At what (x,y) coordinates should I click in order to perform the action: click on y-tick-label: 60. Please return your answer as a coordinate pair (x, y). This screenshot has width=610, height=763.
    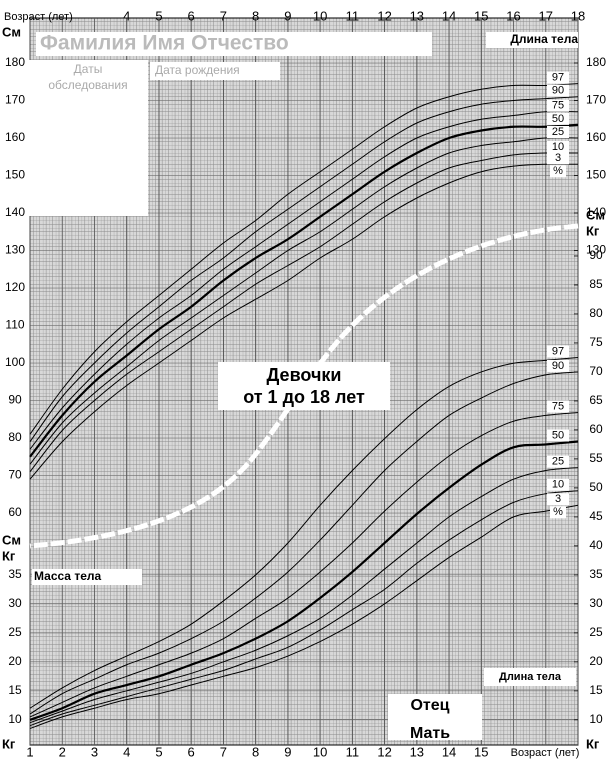
    Looking at the image, I should click on (15, 512).